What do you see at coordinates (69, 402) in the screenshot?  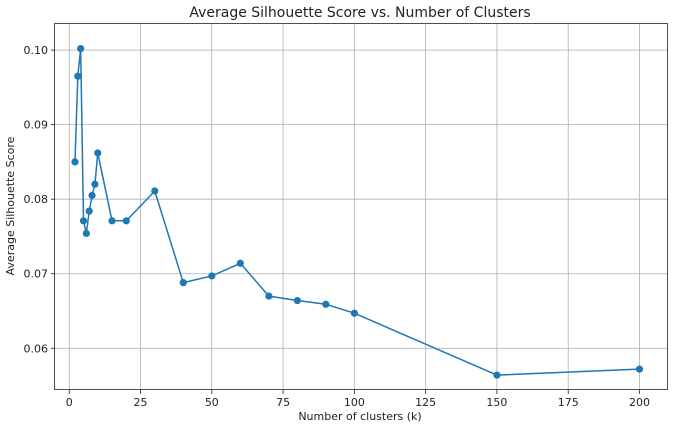 I see `x-tick-label: 0` at bounding box center [69, 402].